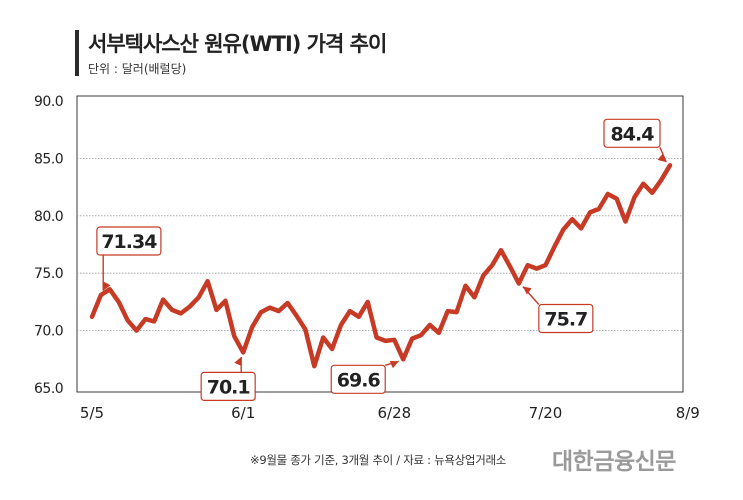  I want to click on data-label: 75.7, so click(565, 320).